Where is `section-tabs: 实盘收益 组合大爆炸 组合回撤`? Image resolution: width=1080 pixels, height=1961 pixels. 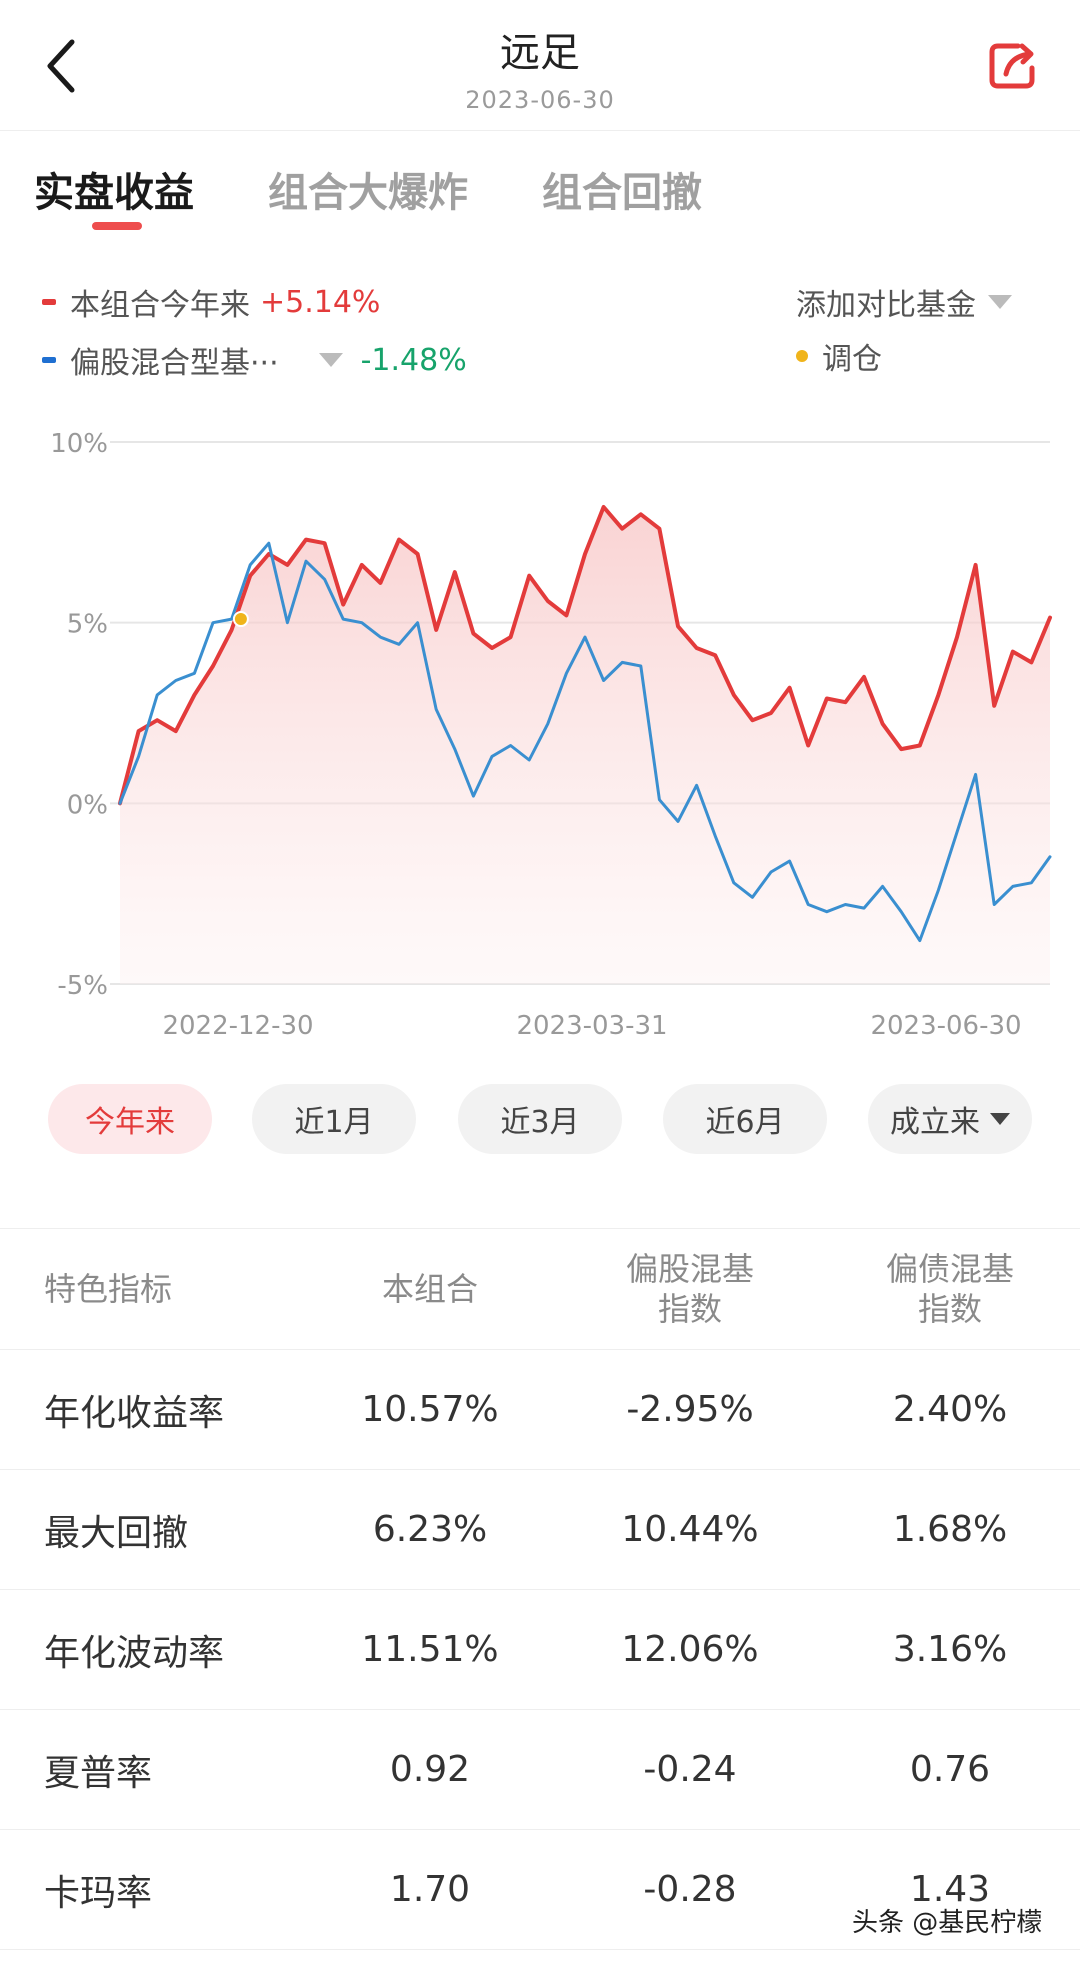 section-tabs: 实盘收益 组合大爆炸 组合回撤 is located at coordinates (540, 200).